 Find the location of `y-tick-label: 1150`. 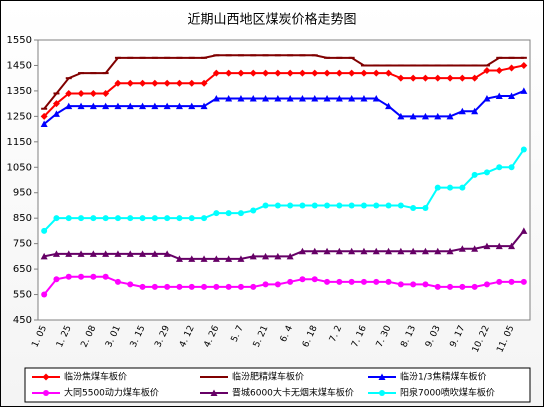

y-tick-label: 1150 is located at coordinates (19, 142).